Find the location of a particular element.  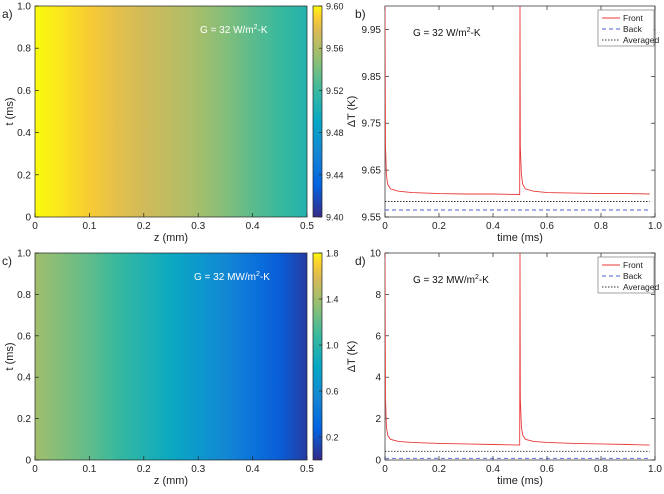

y-tick-label: 9.65 is located at coordinates (372, 171).